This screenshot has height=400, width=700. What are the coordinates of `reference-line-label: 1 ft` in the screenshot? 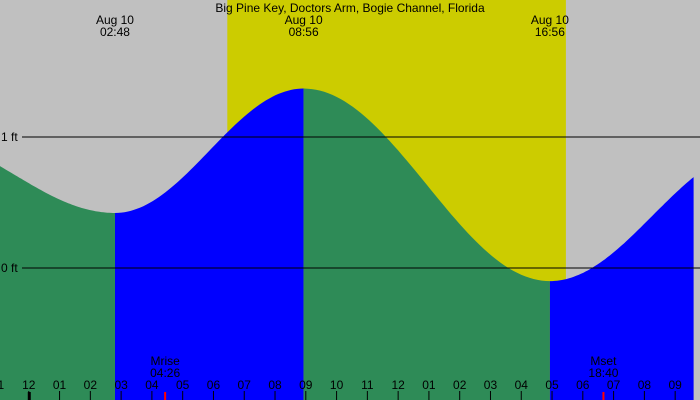 It's located at (9, 137).